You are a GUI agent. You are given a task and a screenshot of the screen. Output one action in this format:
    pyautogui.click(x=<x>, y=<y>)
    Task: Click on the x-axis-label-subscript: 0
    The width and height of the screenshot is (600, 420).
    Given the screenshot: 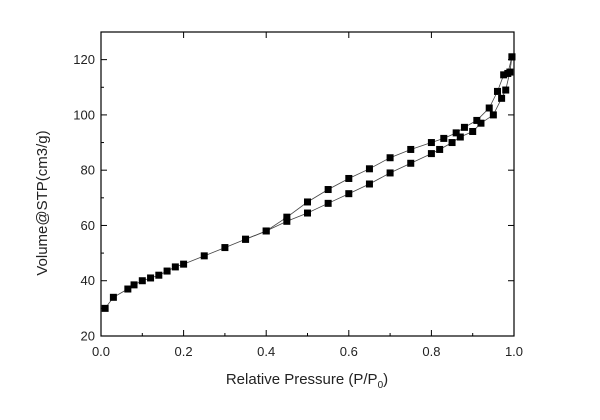 What is the action you would take?
    pyautogui.click(x=381, y=385)
    